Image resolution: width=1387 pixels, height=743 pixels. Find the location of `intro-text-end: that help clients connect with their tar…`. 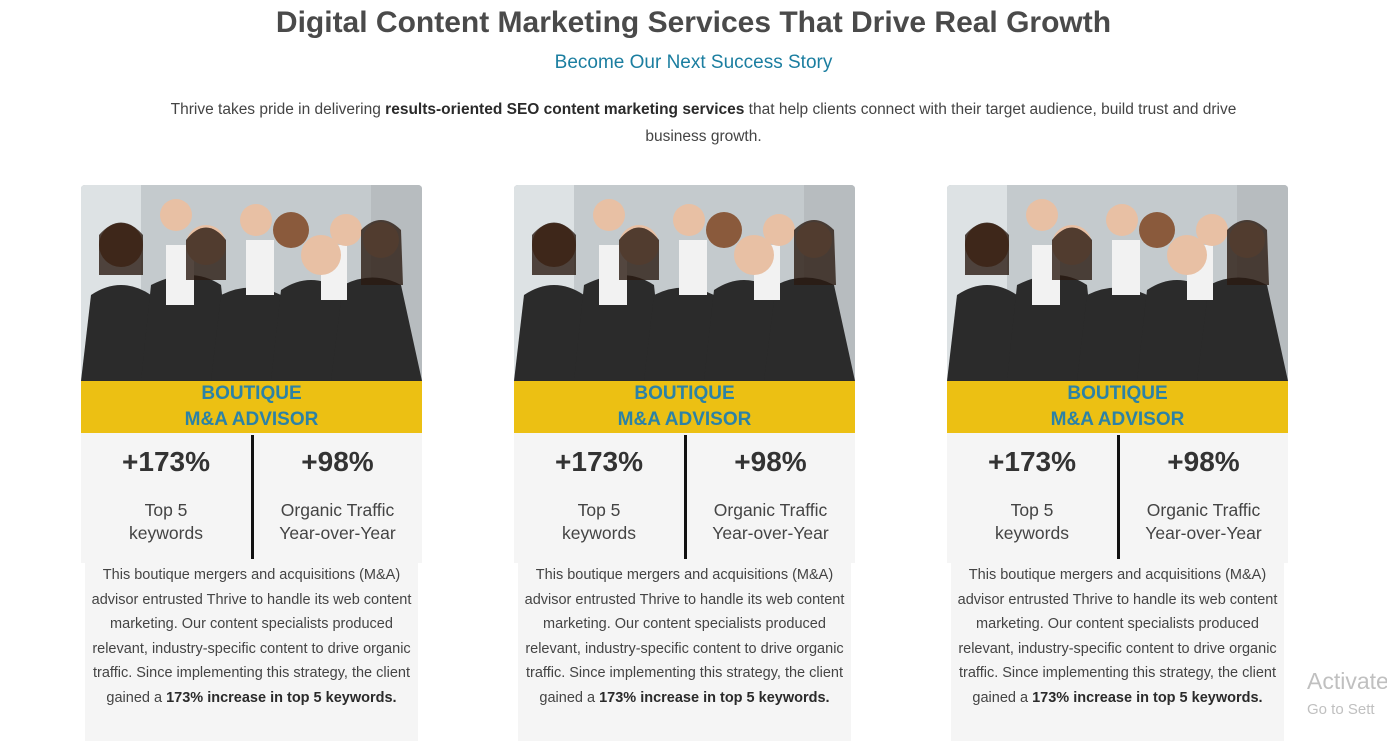

intro-text-end: that help clients connect with their tar… is located at coordinates (941, 123).